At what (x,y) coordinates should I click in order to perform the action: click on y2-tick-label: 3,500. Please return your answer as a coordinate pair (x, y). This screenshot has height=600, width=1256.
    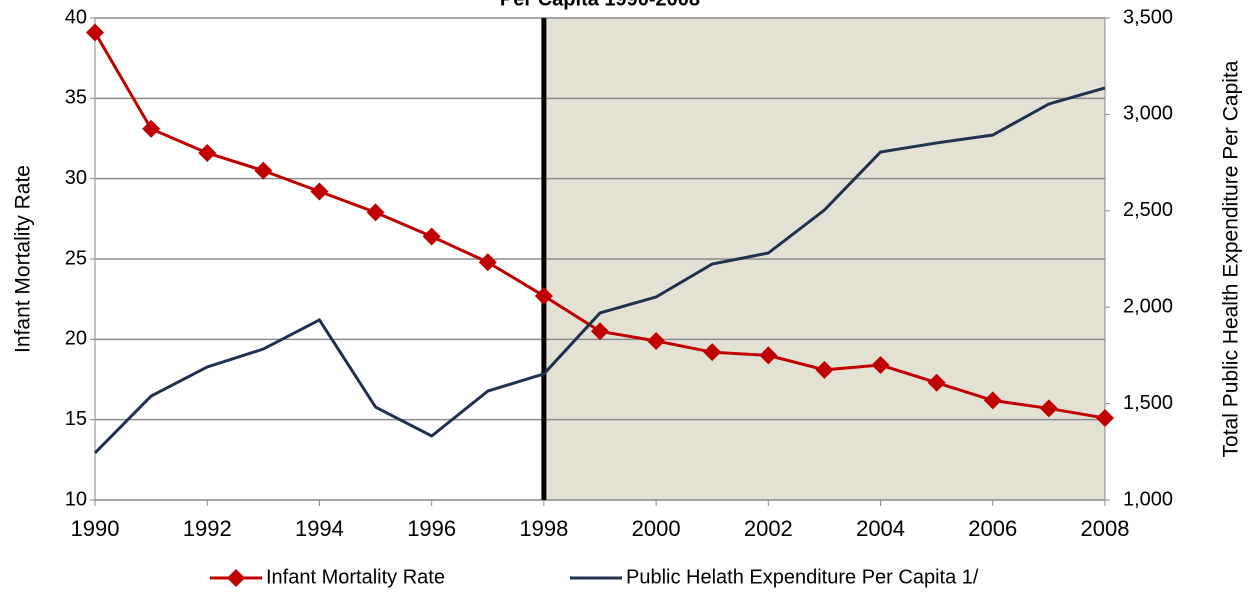
    Looking at the image, I should click on (1148, 17).